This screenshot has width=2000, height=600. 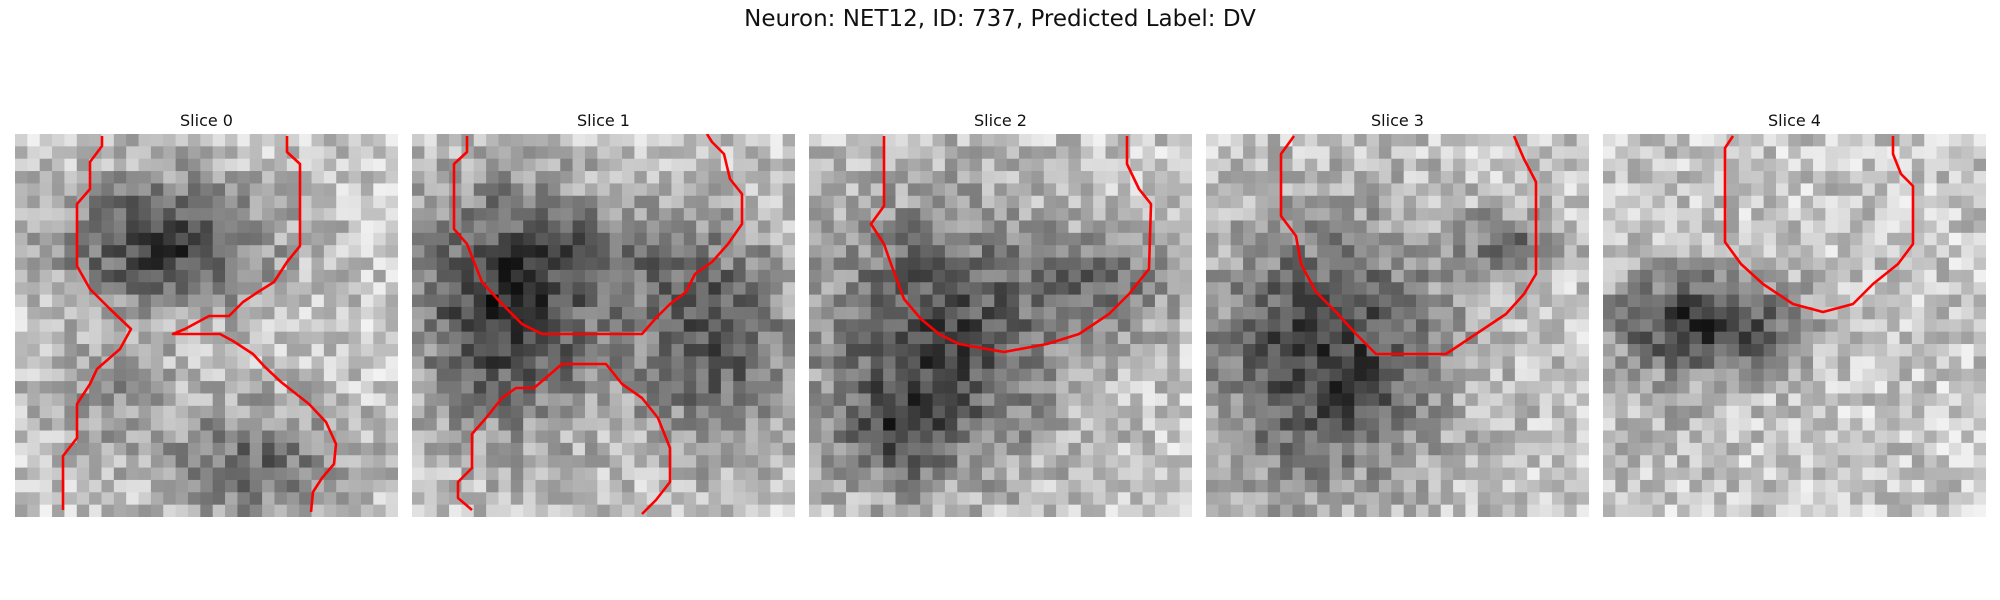 I want to click on slice-panel-3: Slice 3, so click(x=1397, y=312).